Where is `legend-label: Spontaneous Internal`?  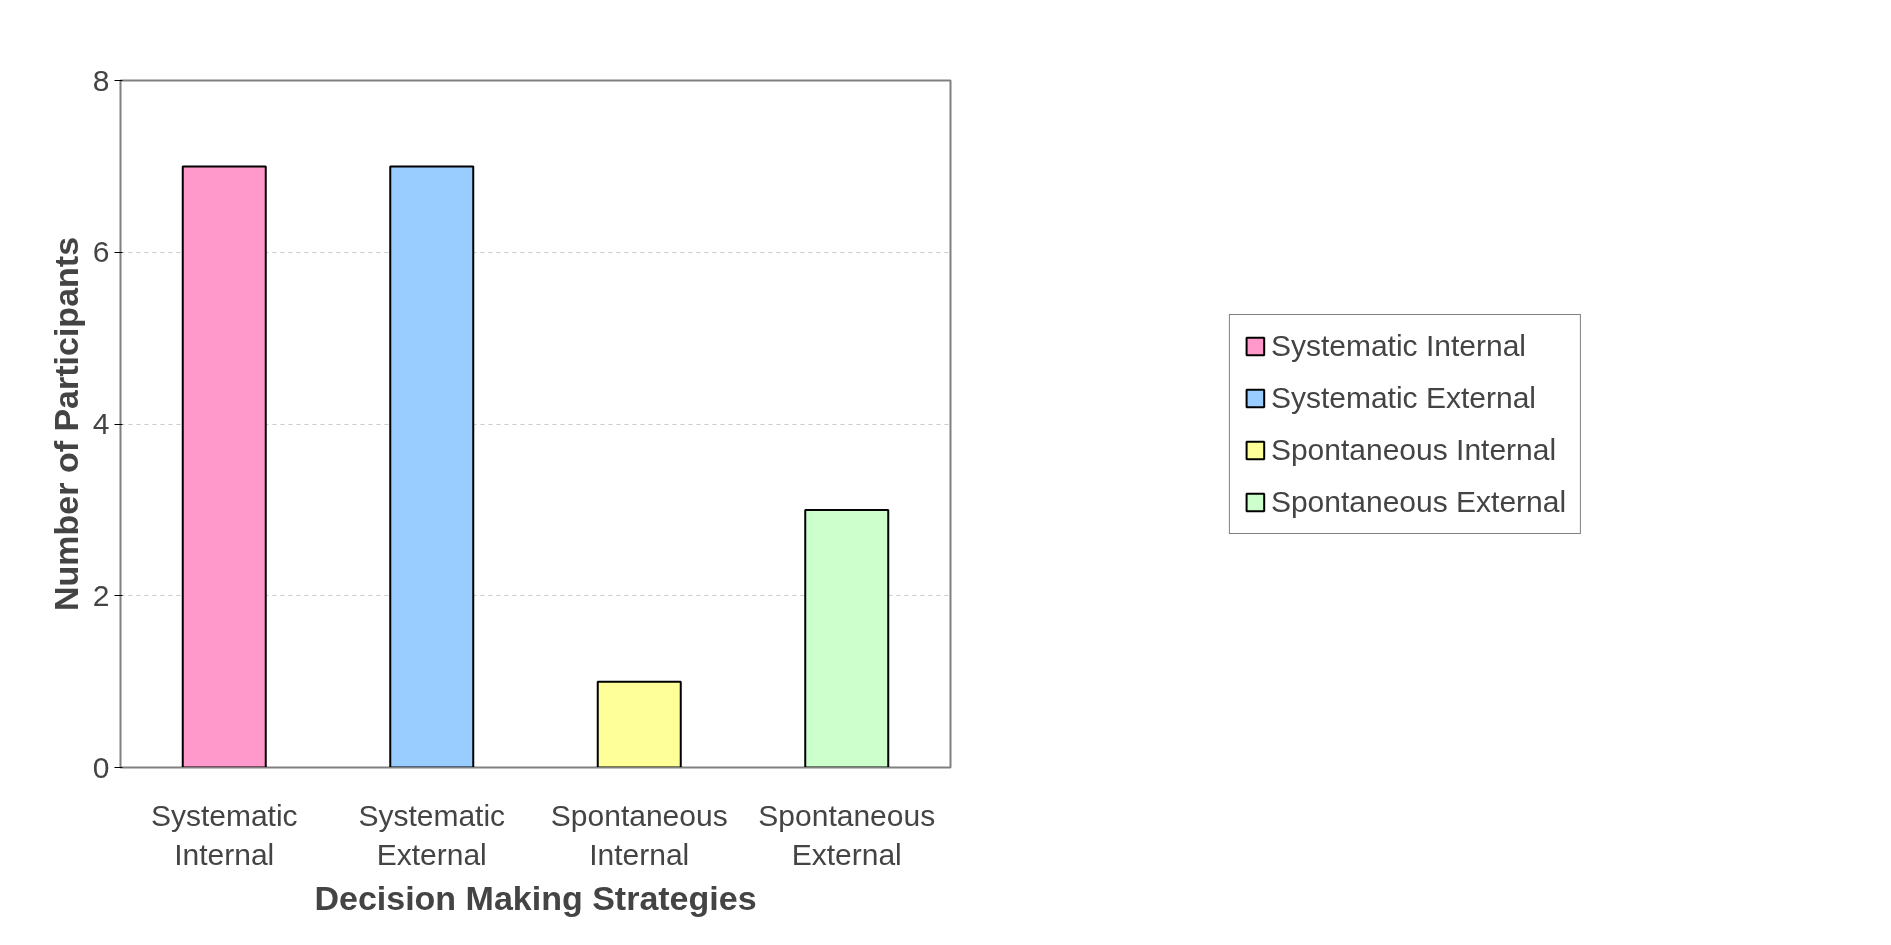
legend-label: Spontaneous Internal is located at coordinates (1413, 449).